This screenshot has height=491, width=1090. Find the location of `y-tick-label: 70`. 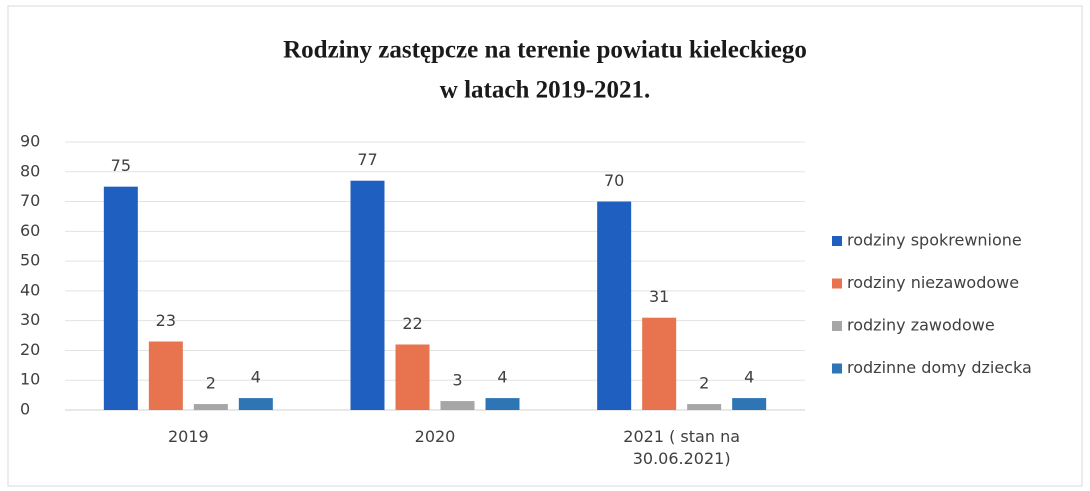

y-tick-label: 70 is located at coordinates (30, 200).